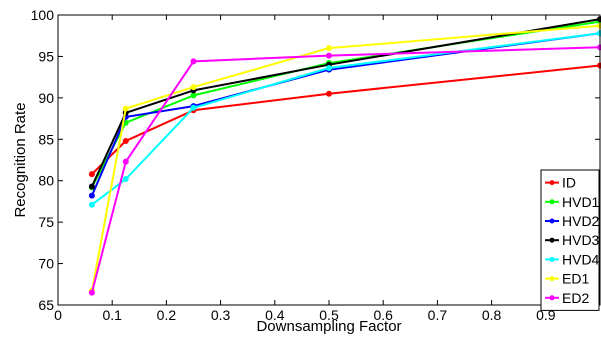  Describe the element at coordinates (581, 202) in the screenshot. I see `legend-entry-label: HVD1` at that location.